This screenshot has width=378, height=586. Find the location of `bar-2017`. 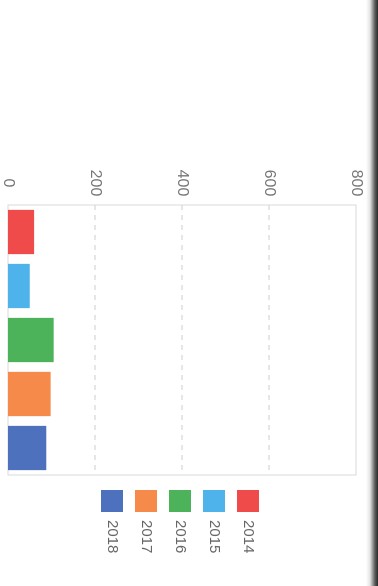

bar-2017 is located at coordinates (29, 394).